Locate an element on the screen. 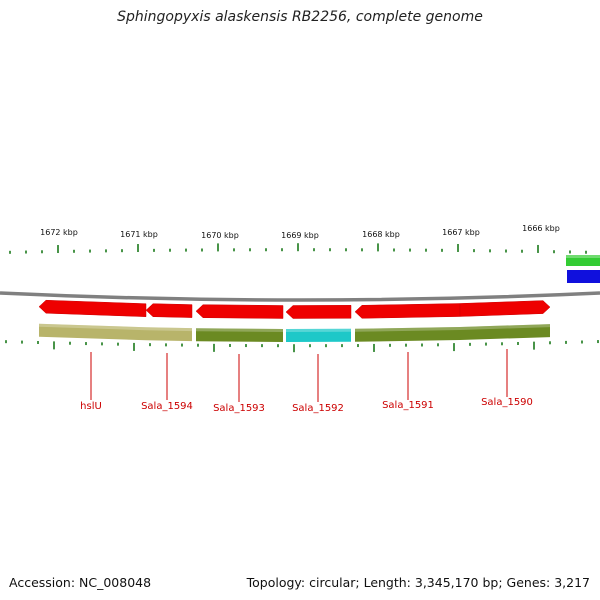 The image size is (600, 600). gene-label: hslU is located at coordinates (91, 406).